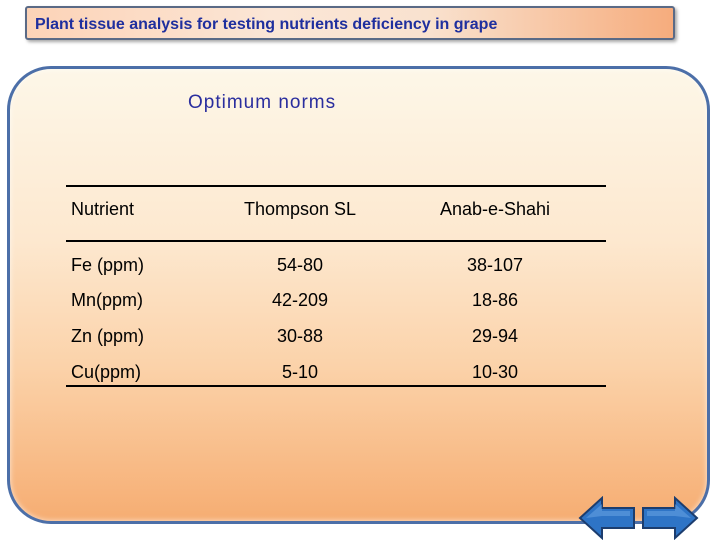  I want to click on right-arrow-icon, so click(670, 518).